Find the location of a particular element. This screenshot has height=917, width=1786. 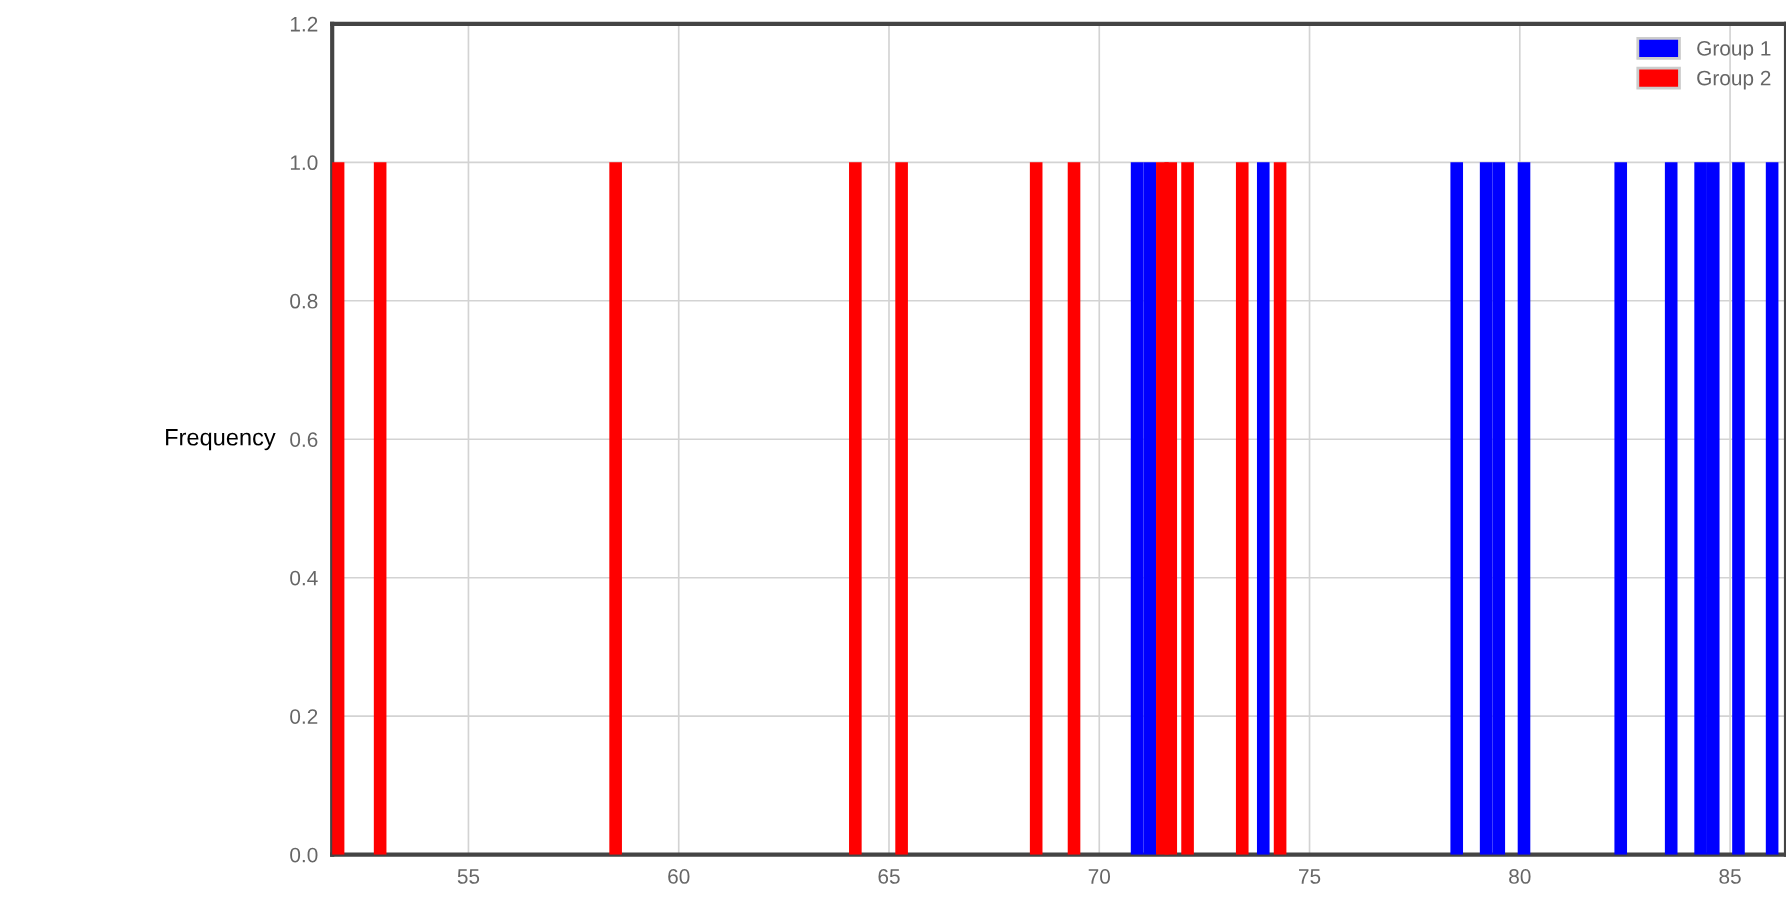

y-tick-label: 1.0 is located at coordinates (304, 163).